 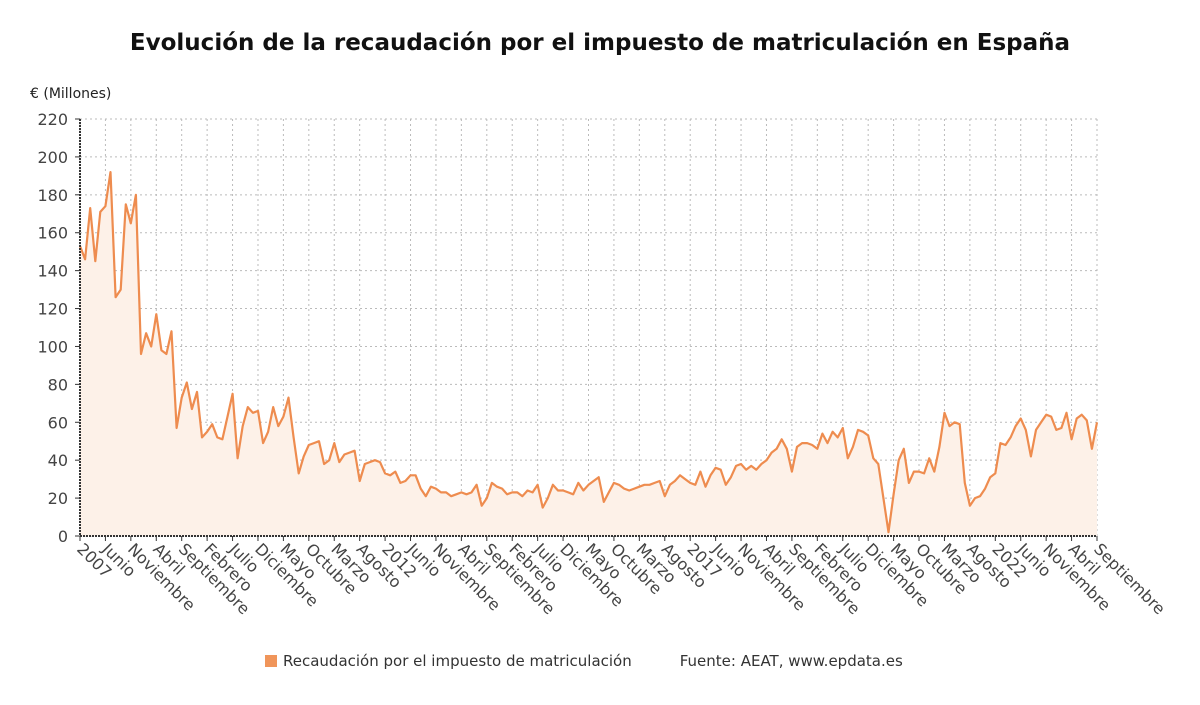 I want to click on y-tick-label: 120, so click(x=52, y=309).